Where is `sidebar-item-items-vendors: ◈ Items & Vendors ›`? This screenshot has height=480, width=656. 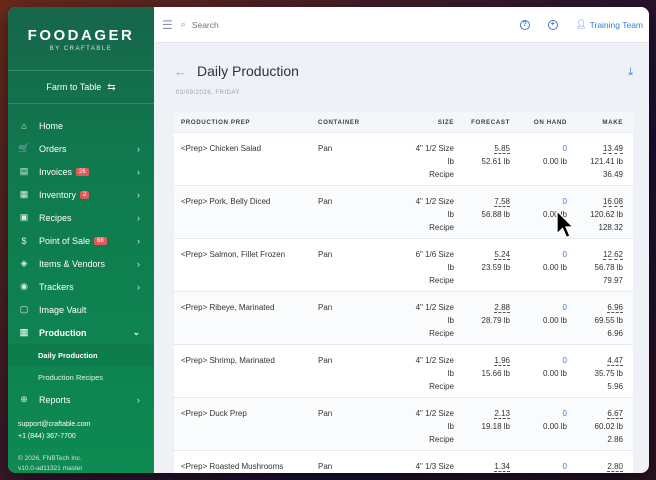
sidebar-item-items-vendors: ◈ Items & Vendors › is located at coordinates (81, 263).